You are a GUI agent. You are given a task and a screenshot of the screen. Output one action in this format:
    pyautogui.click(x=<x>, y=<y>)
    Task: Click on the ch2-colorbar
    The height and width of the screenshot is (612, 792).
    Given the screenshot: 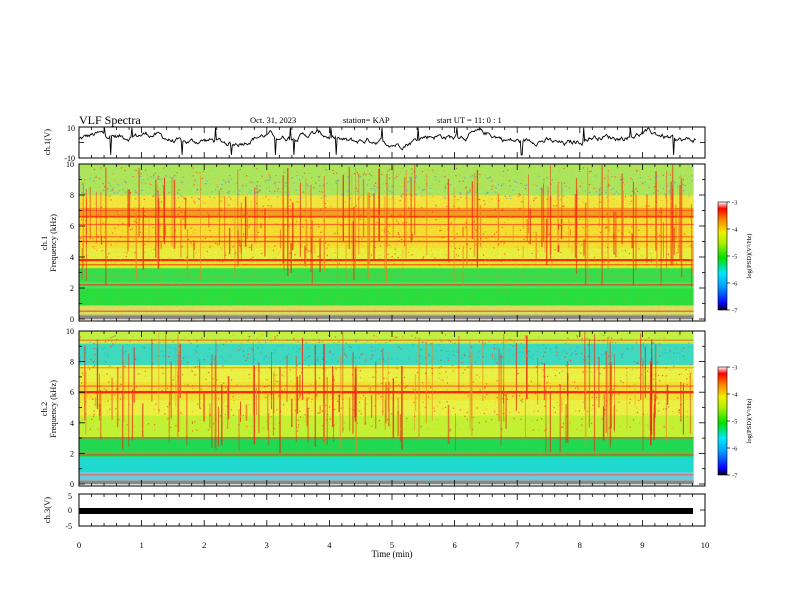 What is the action you would take?
    pyautogui.click(x=722, y=421)
    